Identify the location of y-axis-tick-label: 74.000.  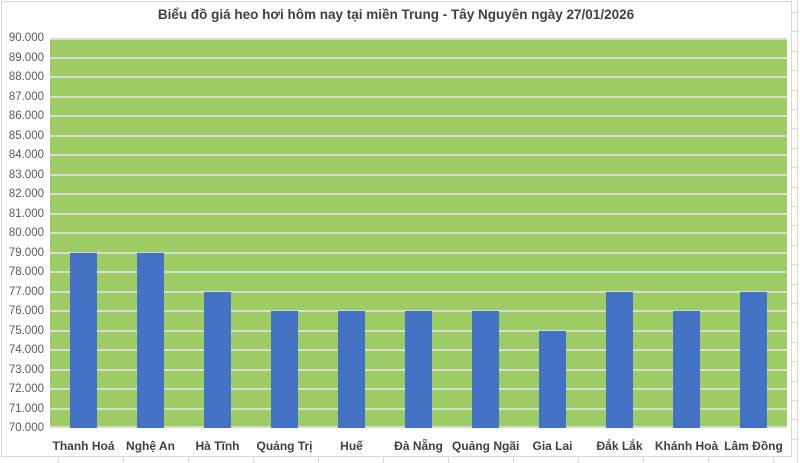
(26, 350).